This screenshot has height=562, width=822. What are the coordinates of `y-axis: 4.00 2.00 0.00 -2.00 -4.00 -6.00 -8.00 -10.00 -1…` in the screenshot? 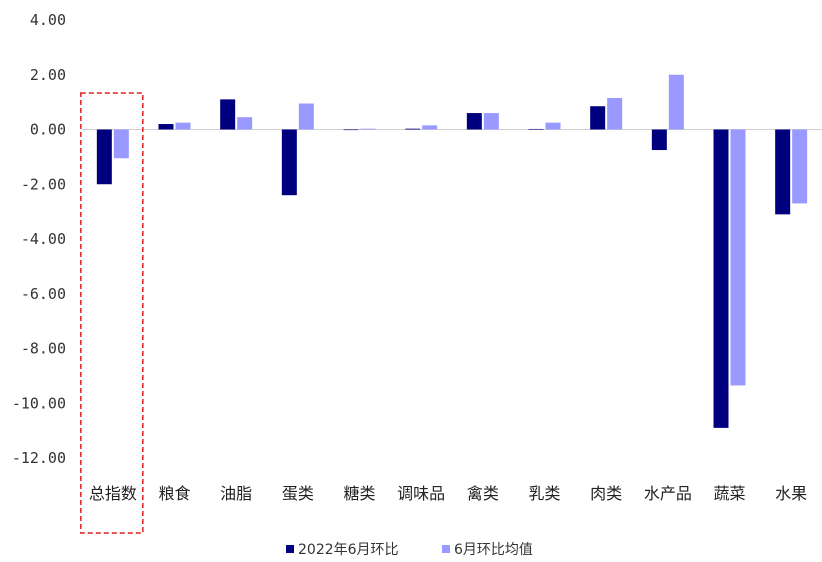 It's located at (39, 239).